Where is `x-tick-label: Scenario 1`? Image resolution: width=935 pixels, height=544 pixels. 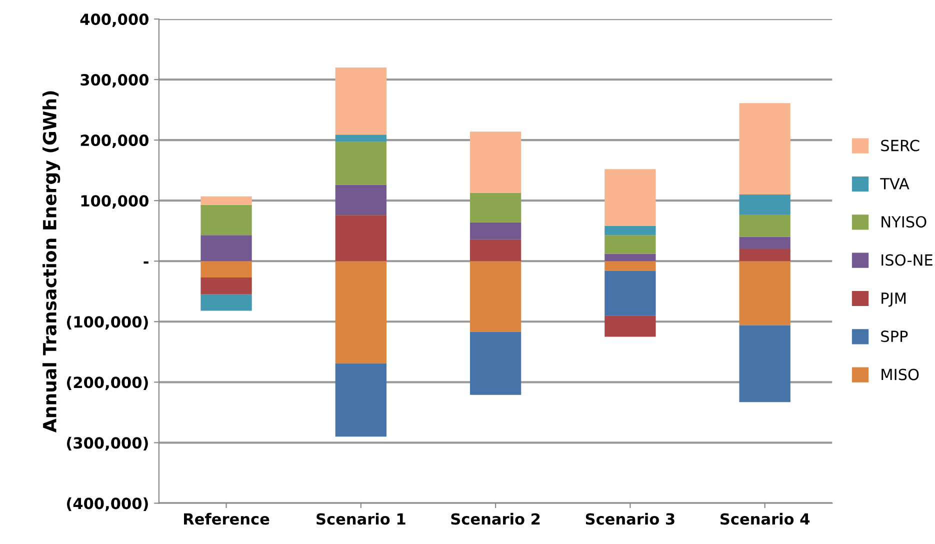 x-tick-label: Scenario 1 is located at coordinates (361, 518).